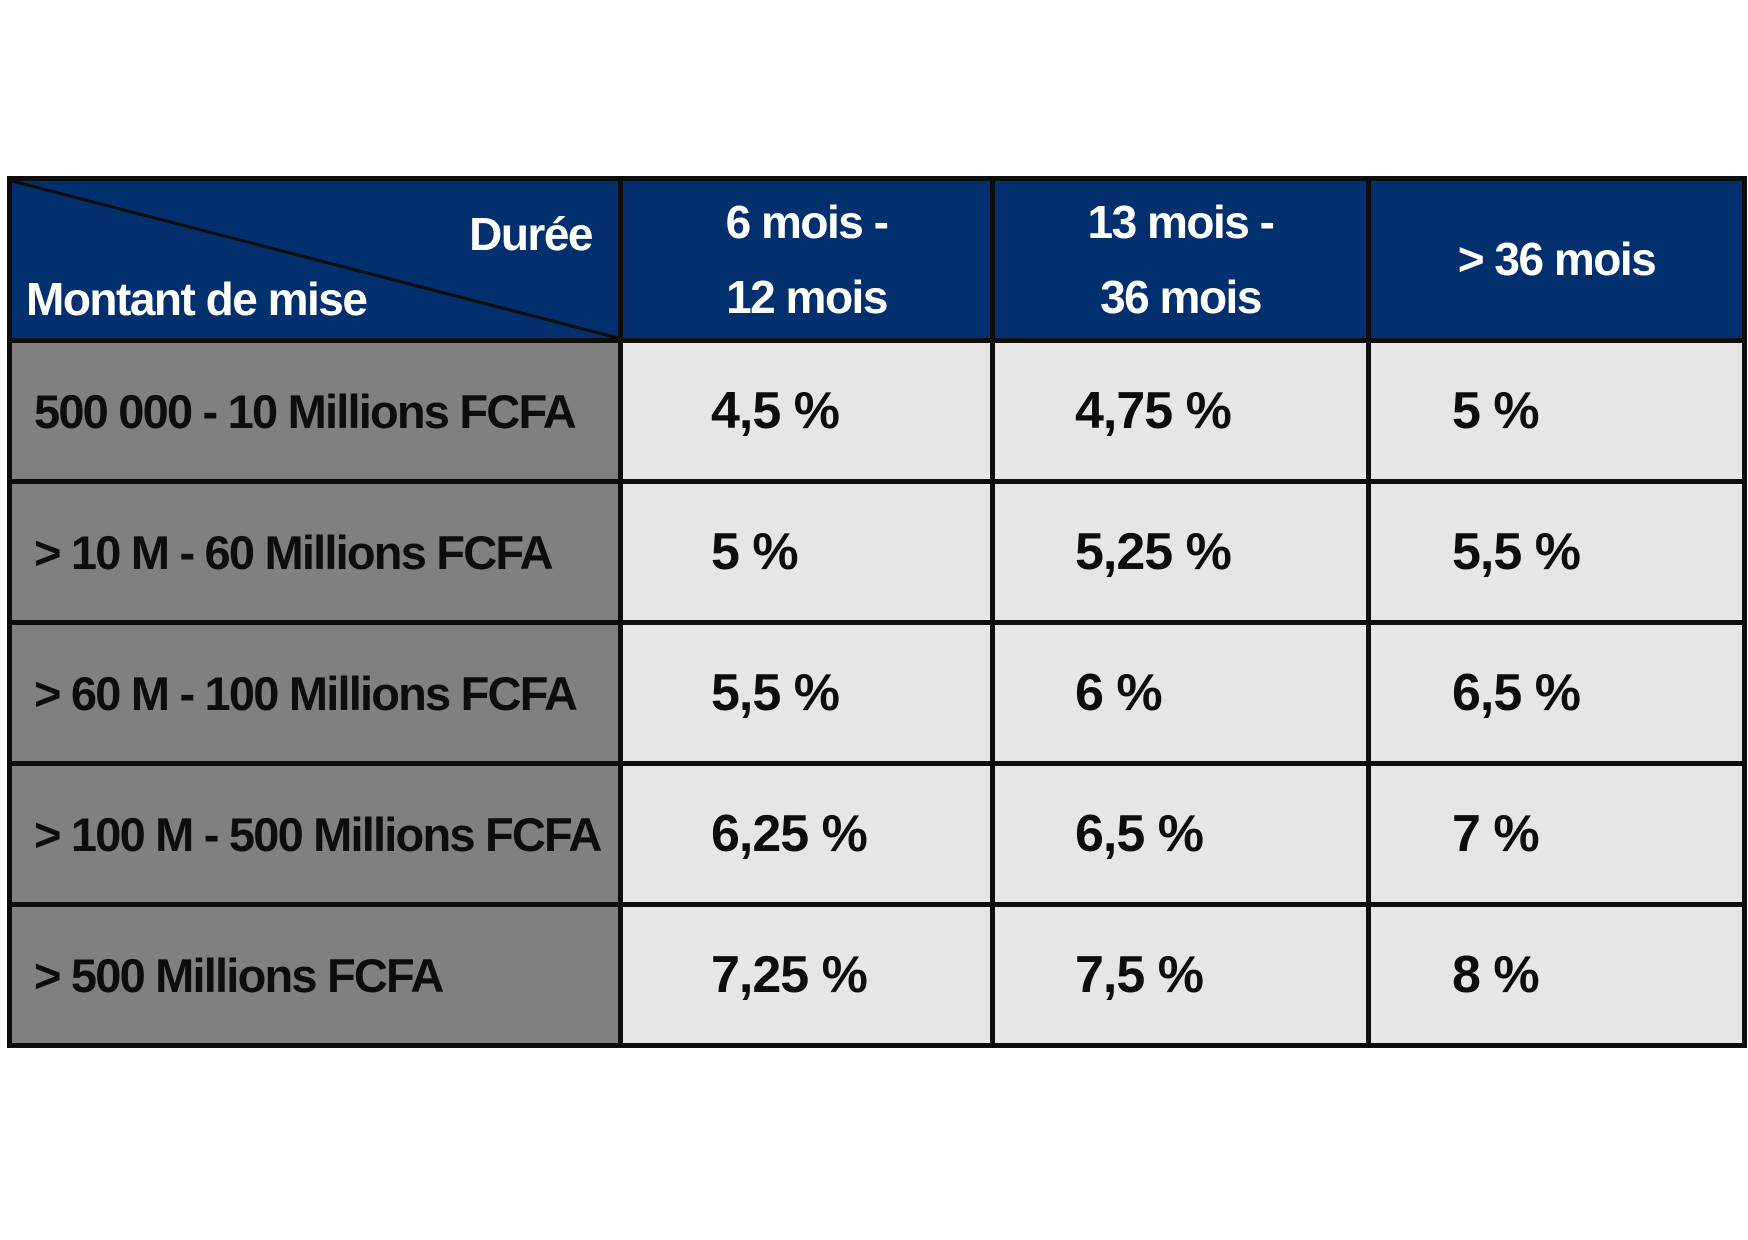 This screenshot has height=1240, width=1748. What do you see at coordinates (315, 411) in the screenshot?
I see `amount-range-label: 500 000 - 10 Millions FCFA` at bounding box center [315, 411].